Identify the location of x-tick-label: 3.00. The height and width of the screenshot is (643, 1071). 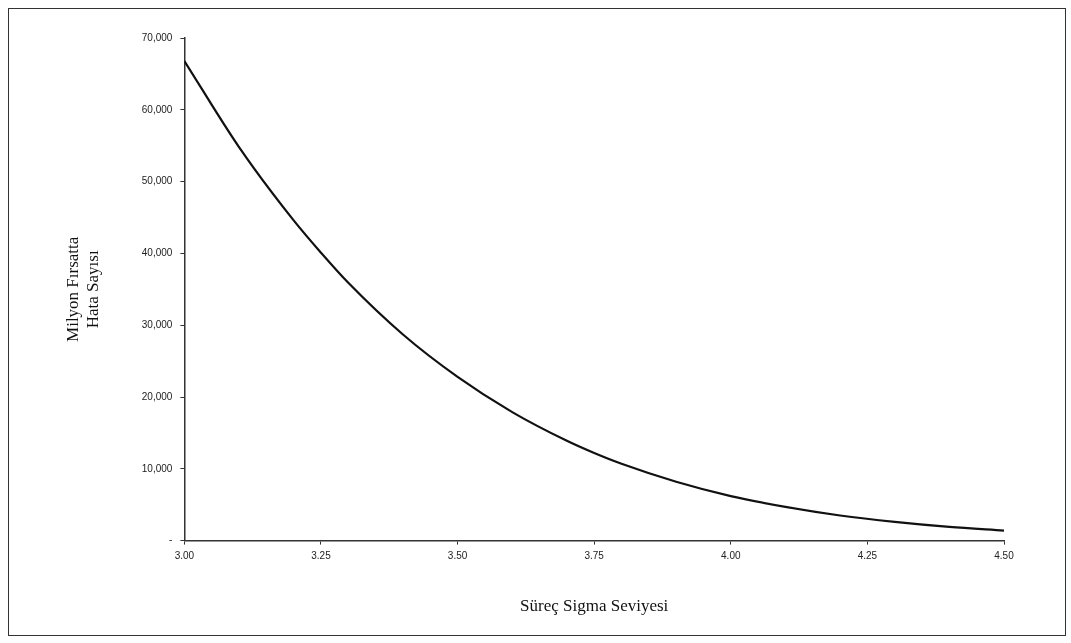
(184, 556).